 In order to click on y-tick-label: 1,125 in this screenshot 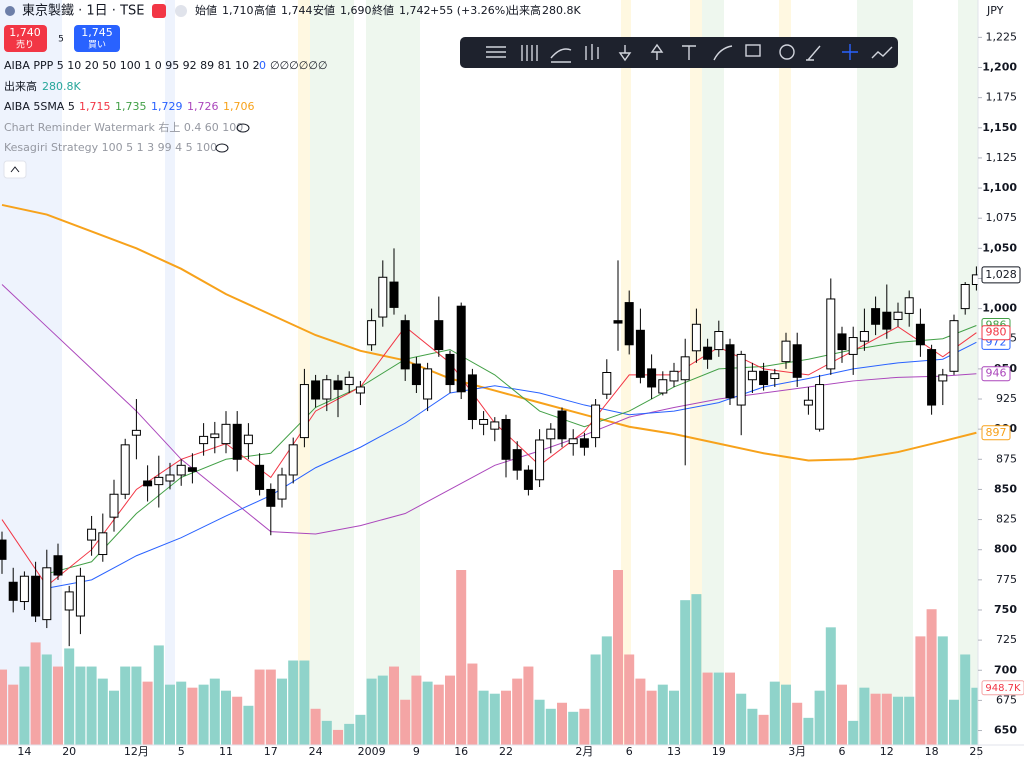, I will do `click(1002, 157)`.